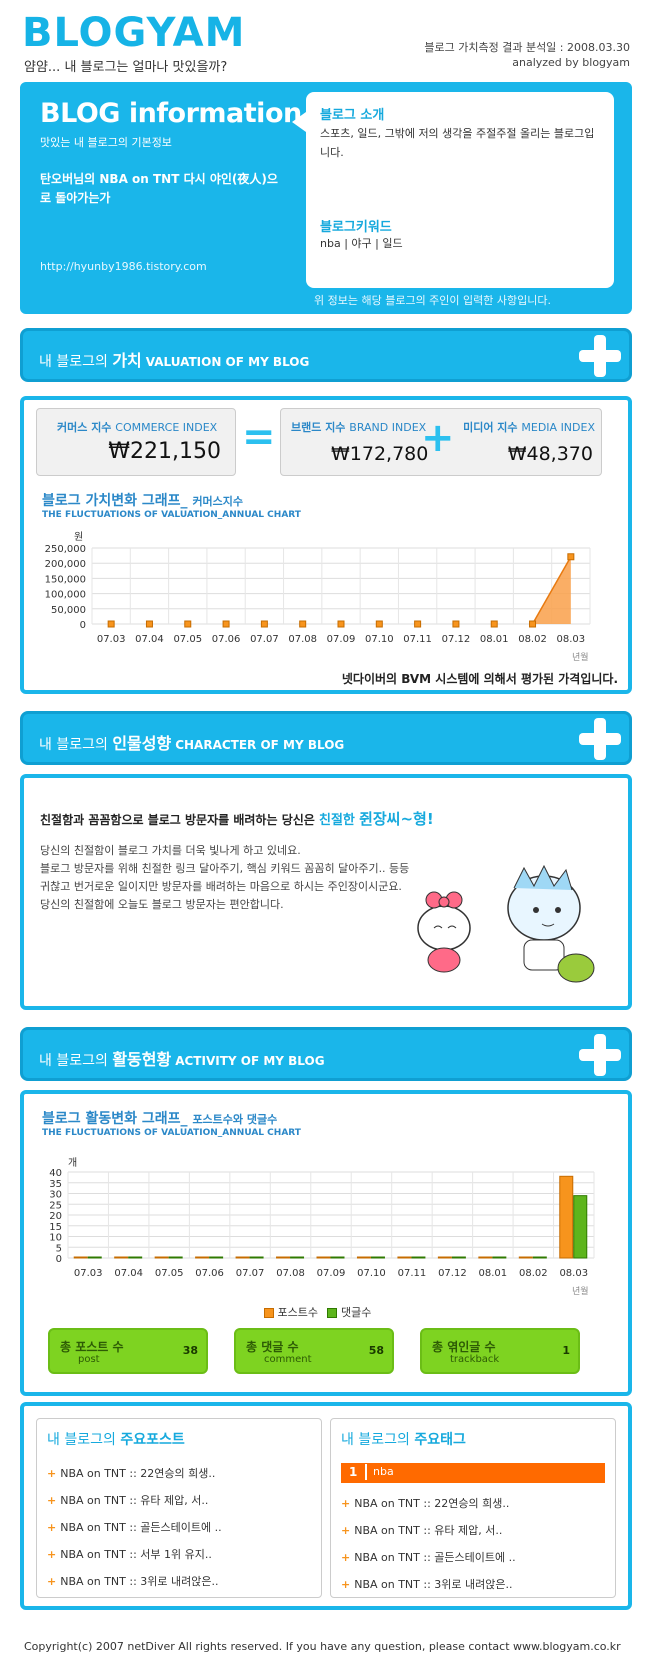  What do you see at coordinates (529, 427) in the screenshot?
I see `media-index-label: 미디어 지수 MEDIA INDEX` at bounding box center [529, 427].